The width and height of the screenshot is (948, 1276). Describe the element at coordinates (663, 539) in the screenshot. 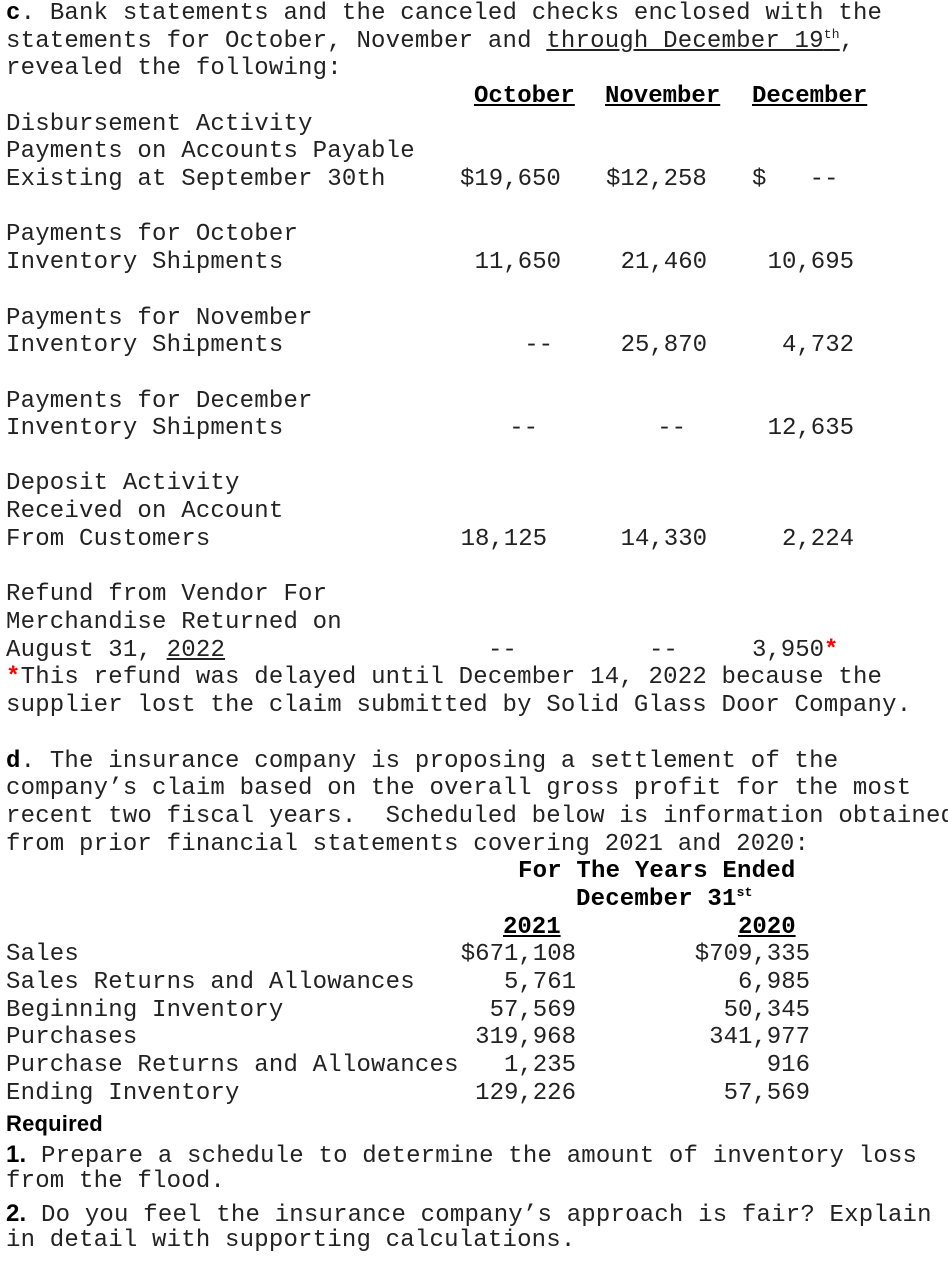

I see `value-november: 14,330` at that location.